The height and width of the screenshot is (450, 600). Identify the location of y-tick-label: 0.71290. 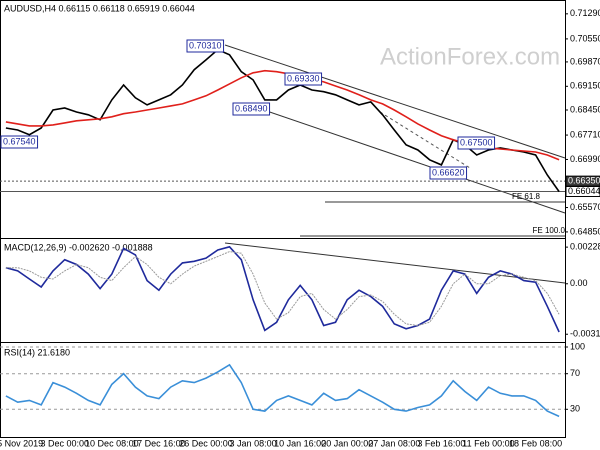
(585, 13).